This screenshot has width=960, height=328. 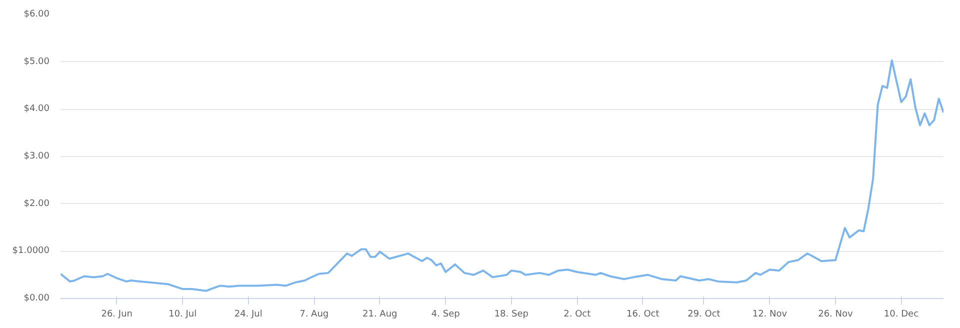 I want to click on x-tick-label: 26. Jun, so click(x=116, y=315).